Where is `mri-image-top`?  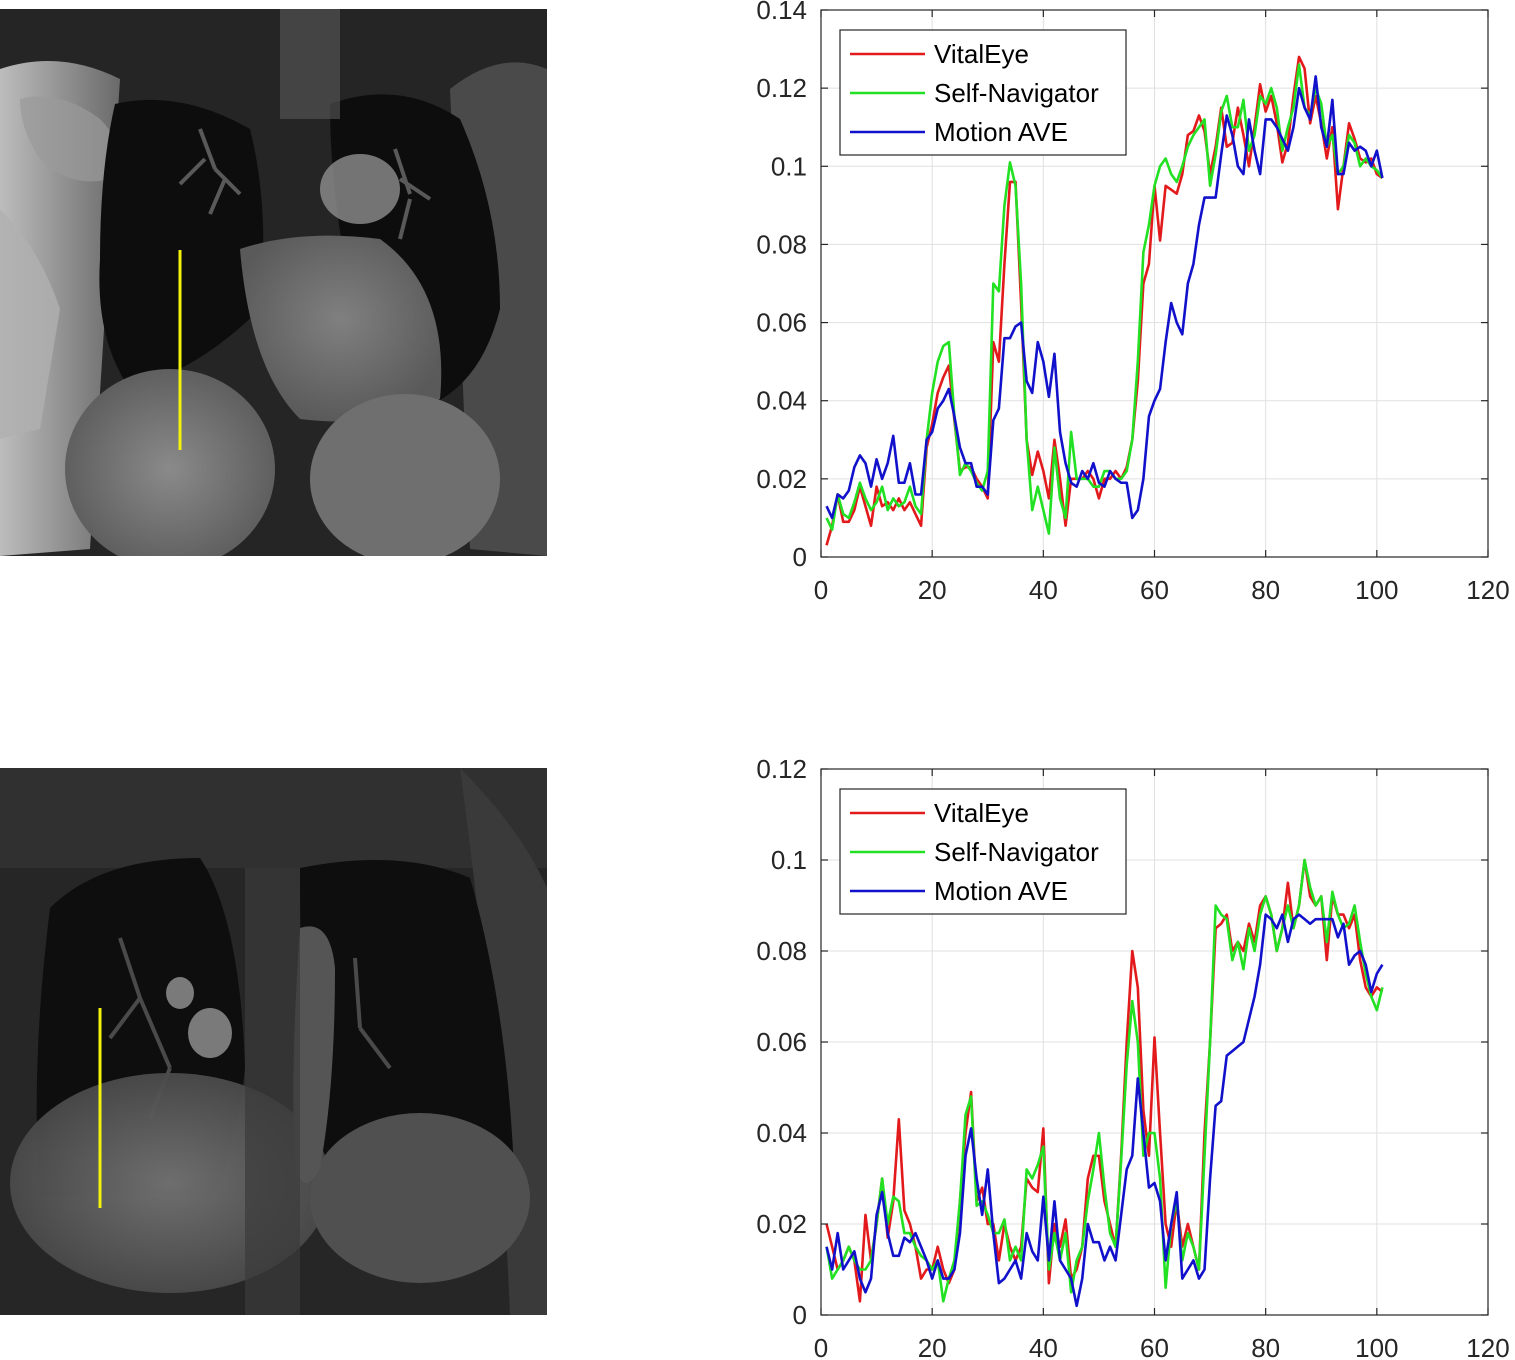 mri-image-top is located at coordinates (273, 282).